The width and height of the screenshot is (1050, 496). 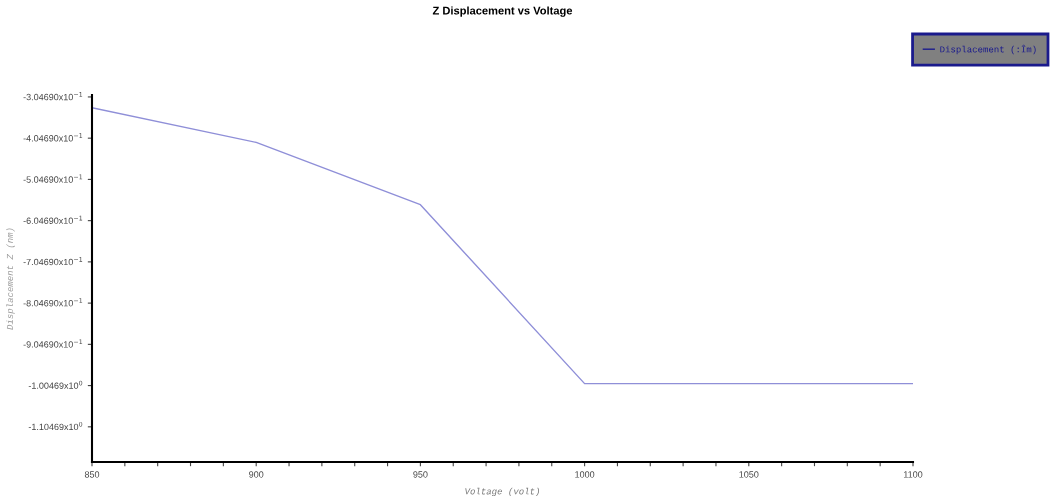 I want to click on x-tick-label: 900, so click(x=256, y=474).